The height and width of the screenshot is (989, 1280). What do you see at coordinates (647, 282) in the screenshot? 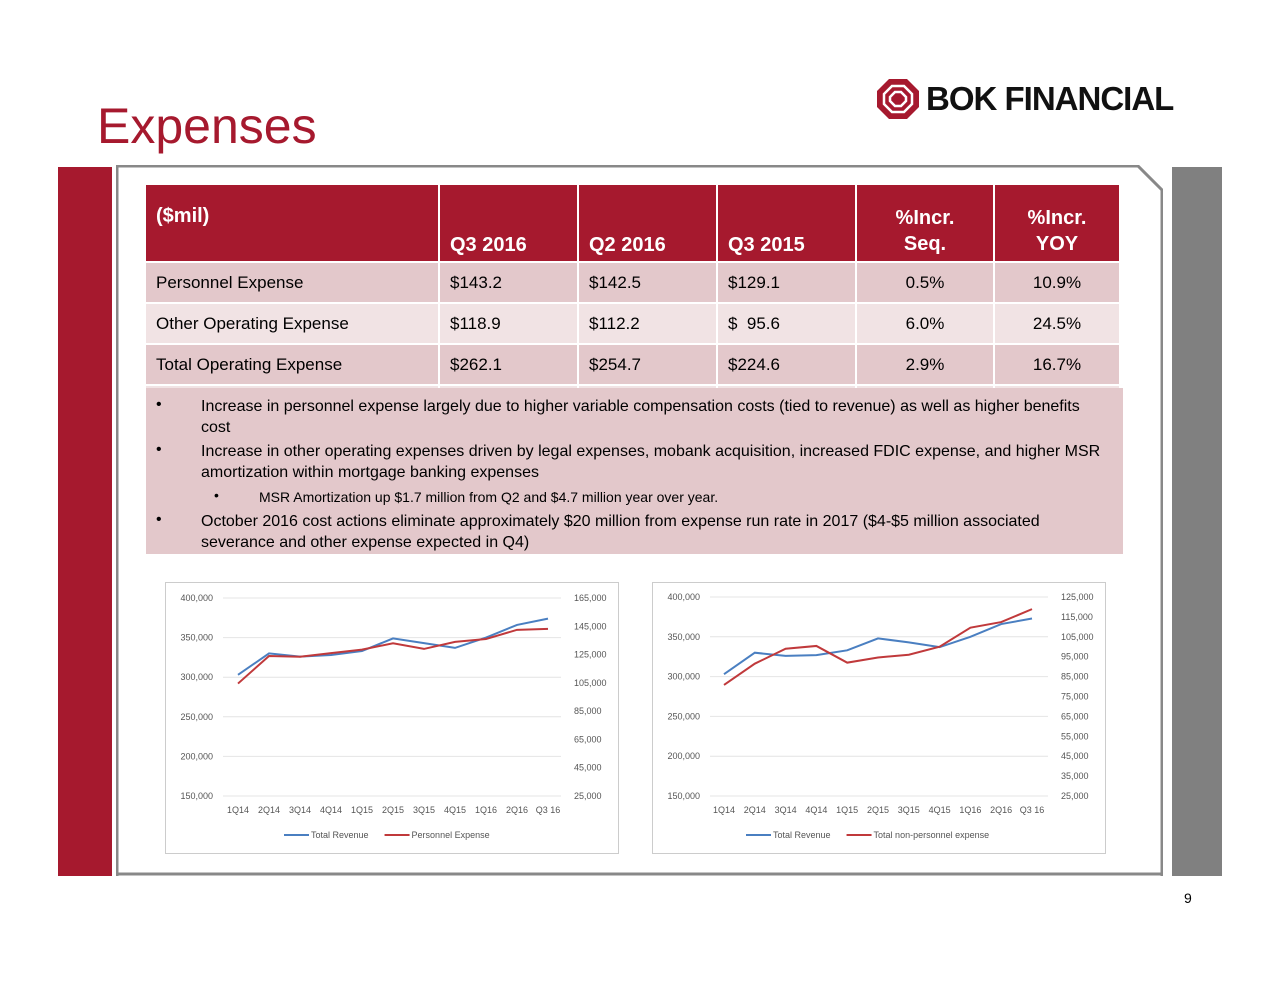
I see `cell: $142.5` at bounding box center [647, 282].